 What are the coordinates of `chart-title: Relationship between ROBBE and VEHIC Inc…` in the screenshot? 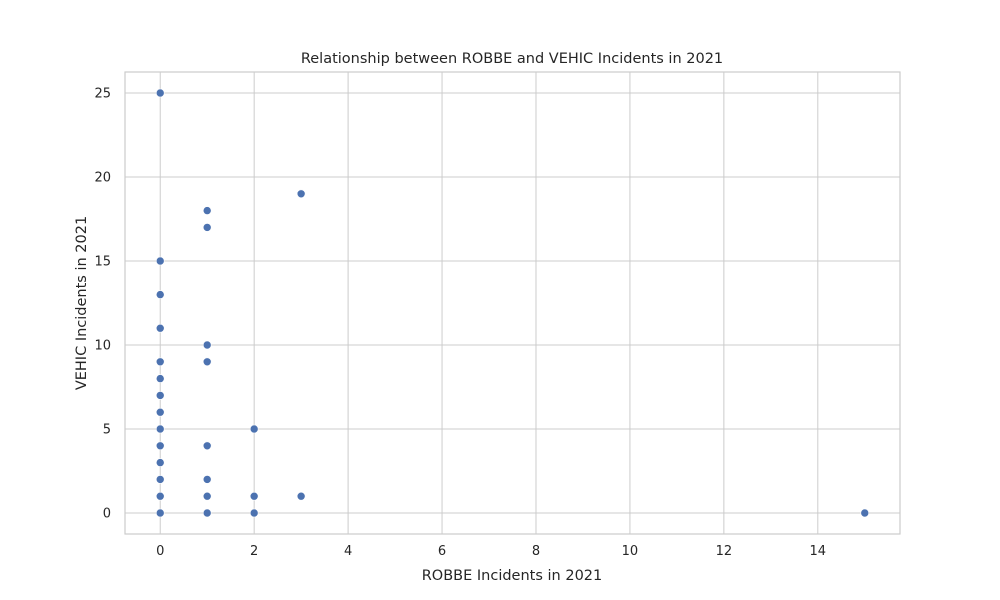 It's located at (512, 59).